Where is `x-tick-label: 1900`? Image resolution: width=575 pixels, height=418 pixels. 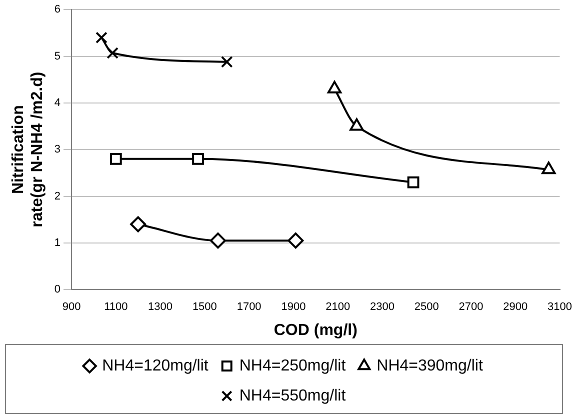
x-tick-label: 1900 is located at coordinates (293, 307).